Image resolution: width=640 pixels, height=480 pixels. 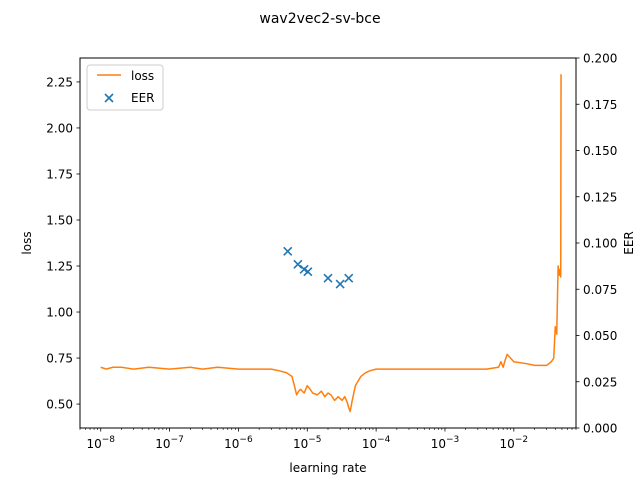 I want to click on x-axis-label: learning rate, so click(x=327, y=468).